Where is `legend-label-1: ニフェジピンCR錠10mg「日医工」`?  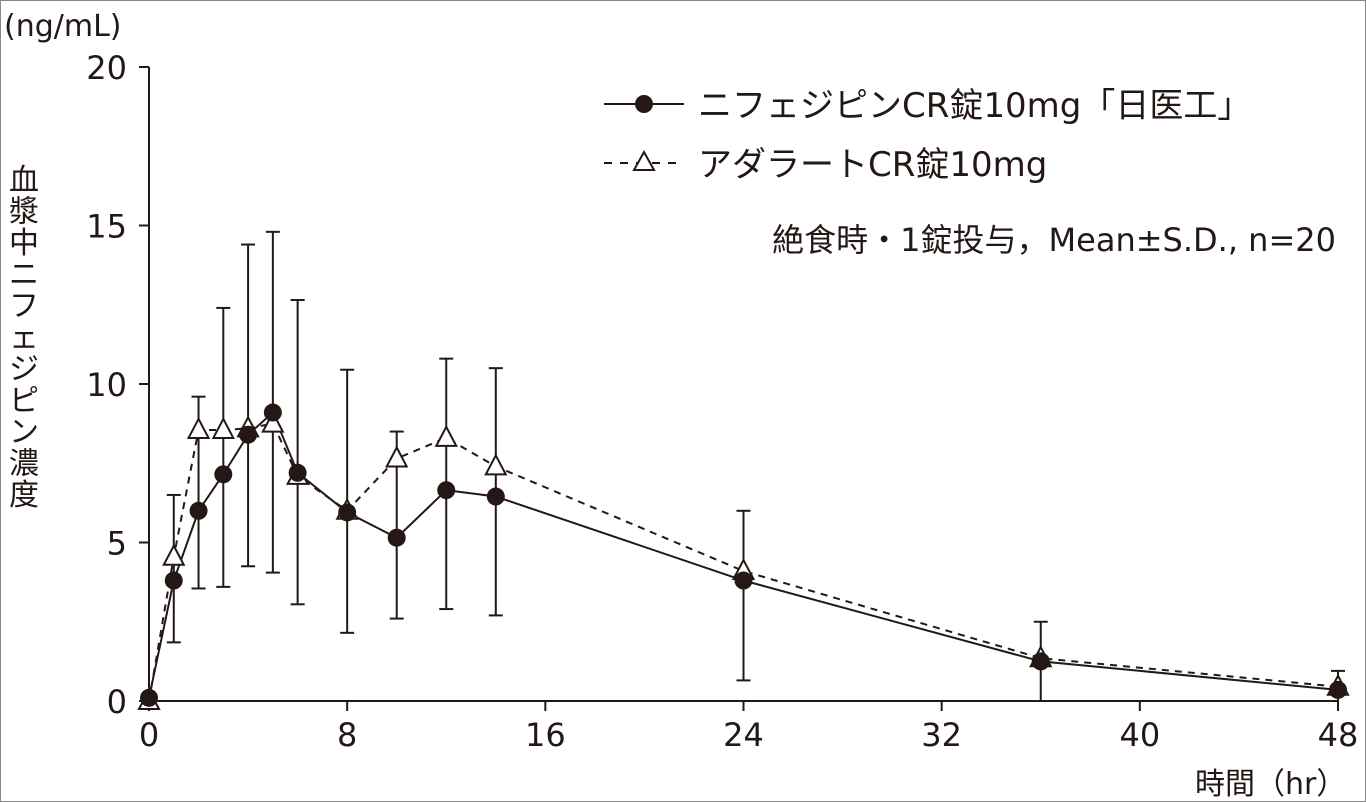
legend-label-1: ニフェジピンCR錠10mg「日医工」 is located at coordinates (974, 106).